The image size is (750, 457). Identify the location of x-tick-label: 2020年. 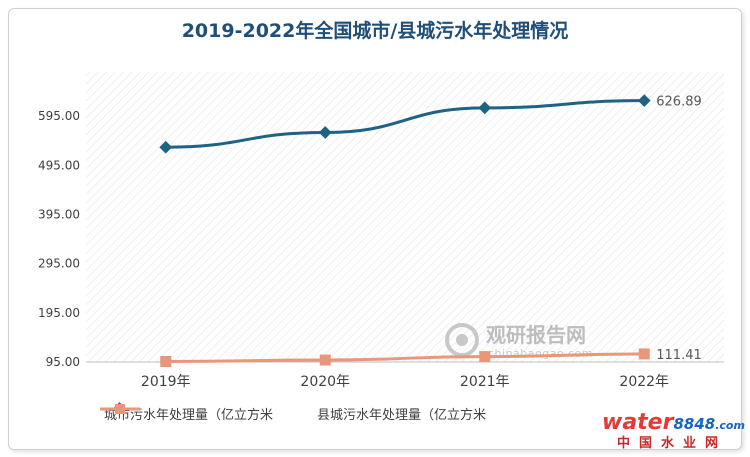
(325, 382).